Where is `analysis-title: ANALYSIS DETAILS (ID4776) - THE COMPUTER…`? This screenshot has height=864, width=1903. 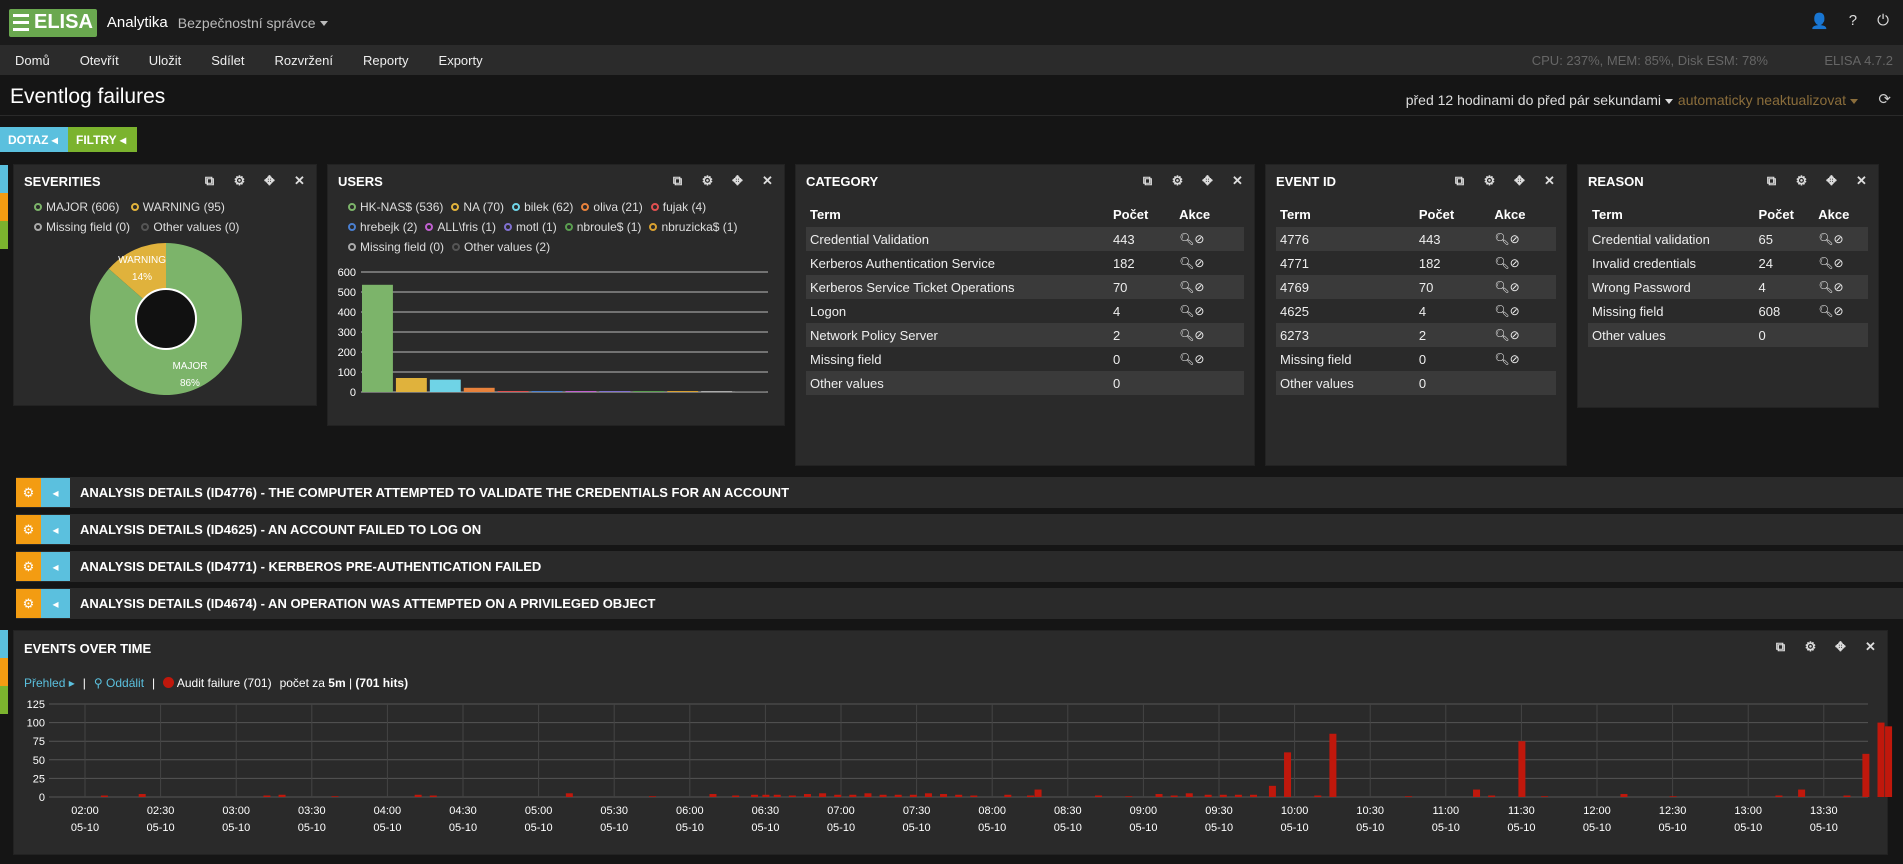 analysis-title: ANALYSIS DETAILS (ID4776) - THE COMPUTER… is located at coordinates (435, 492).